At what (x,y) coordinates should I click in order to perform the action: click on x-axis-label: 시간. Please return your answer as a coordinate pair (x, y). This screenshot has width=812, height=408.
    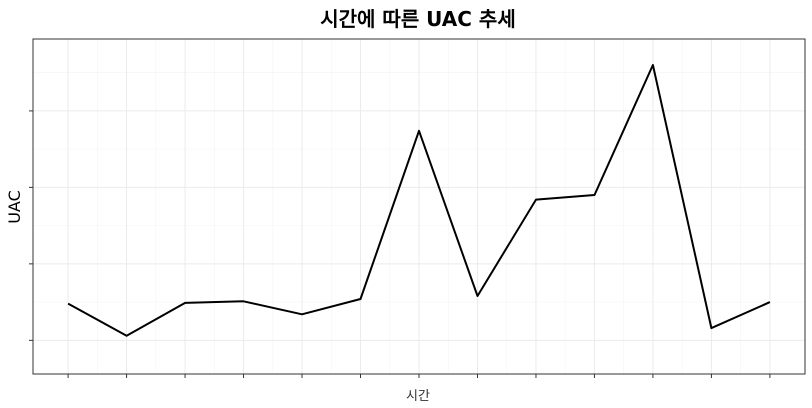
    Looking at the image, I should click on (418, 396).